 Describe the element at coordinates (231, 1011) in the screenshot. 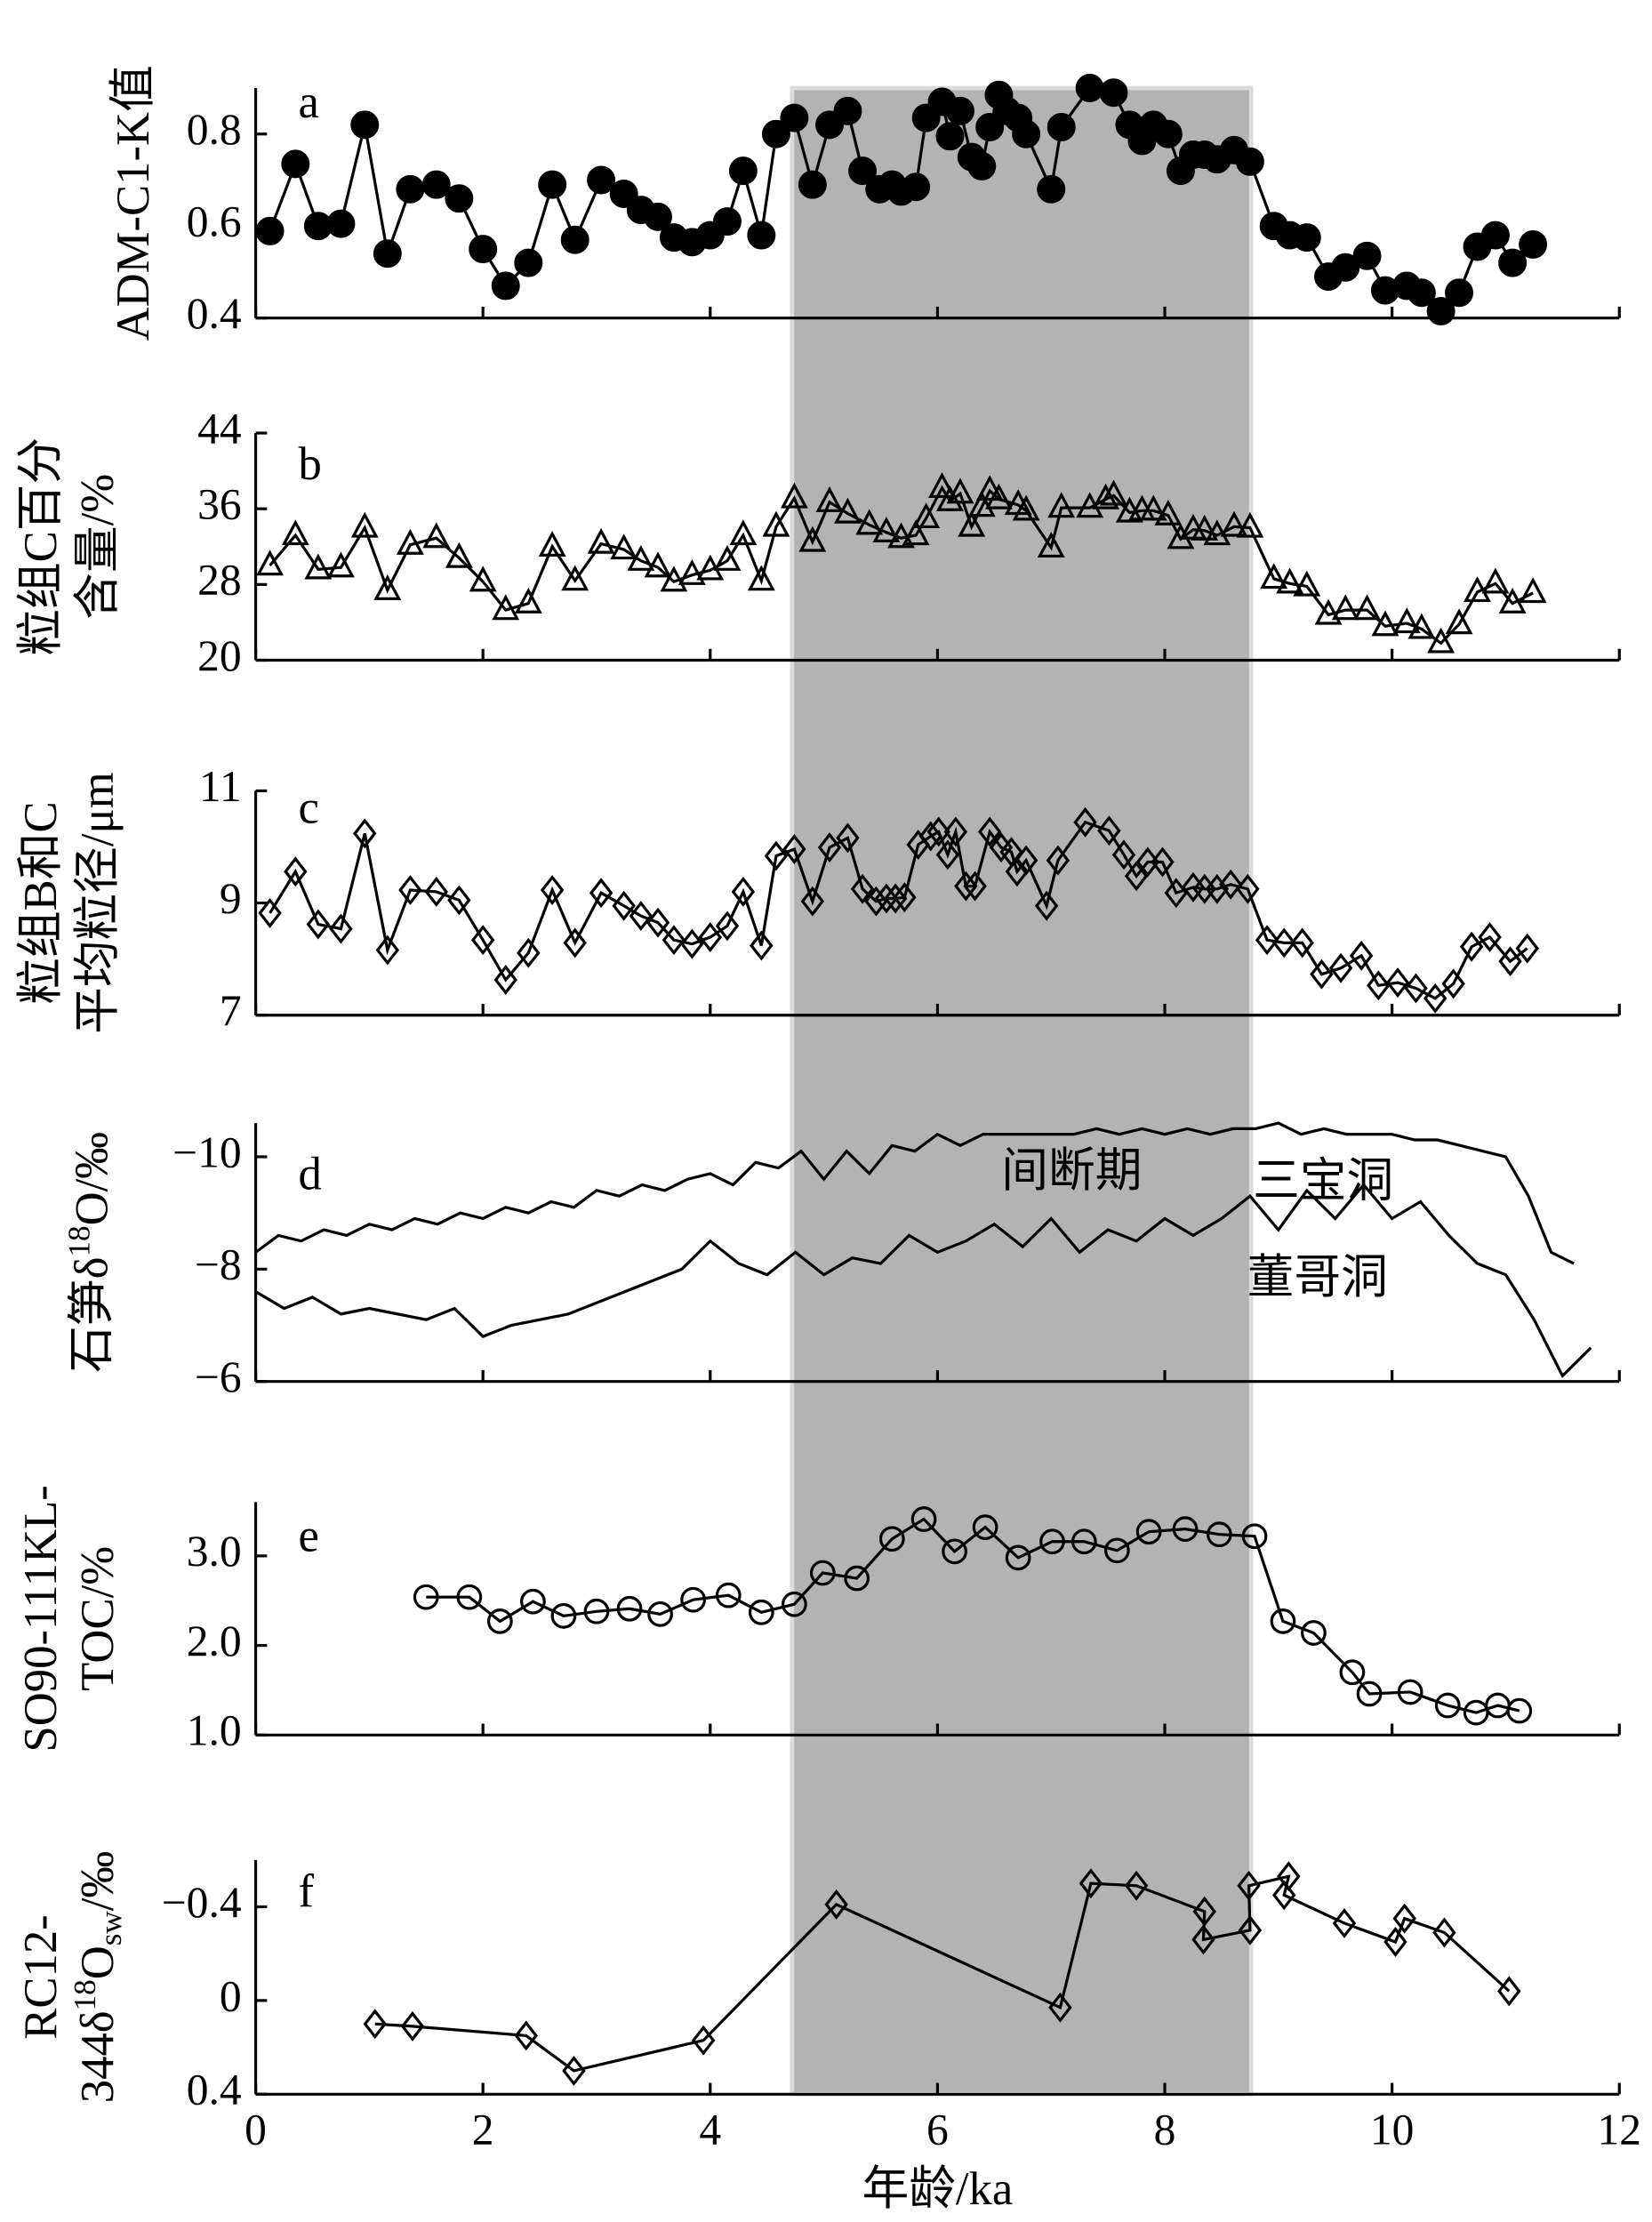

I see `y-tick-label: 7` at that location.